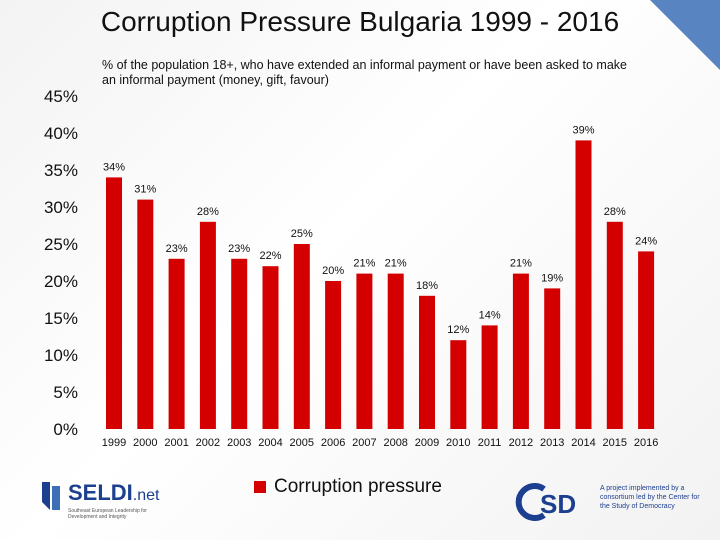 The height and width of the screenshot is (540, 720). I want to click on y-tick-label: 30%, so click(61, 207).